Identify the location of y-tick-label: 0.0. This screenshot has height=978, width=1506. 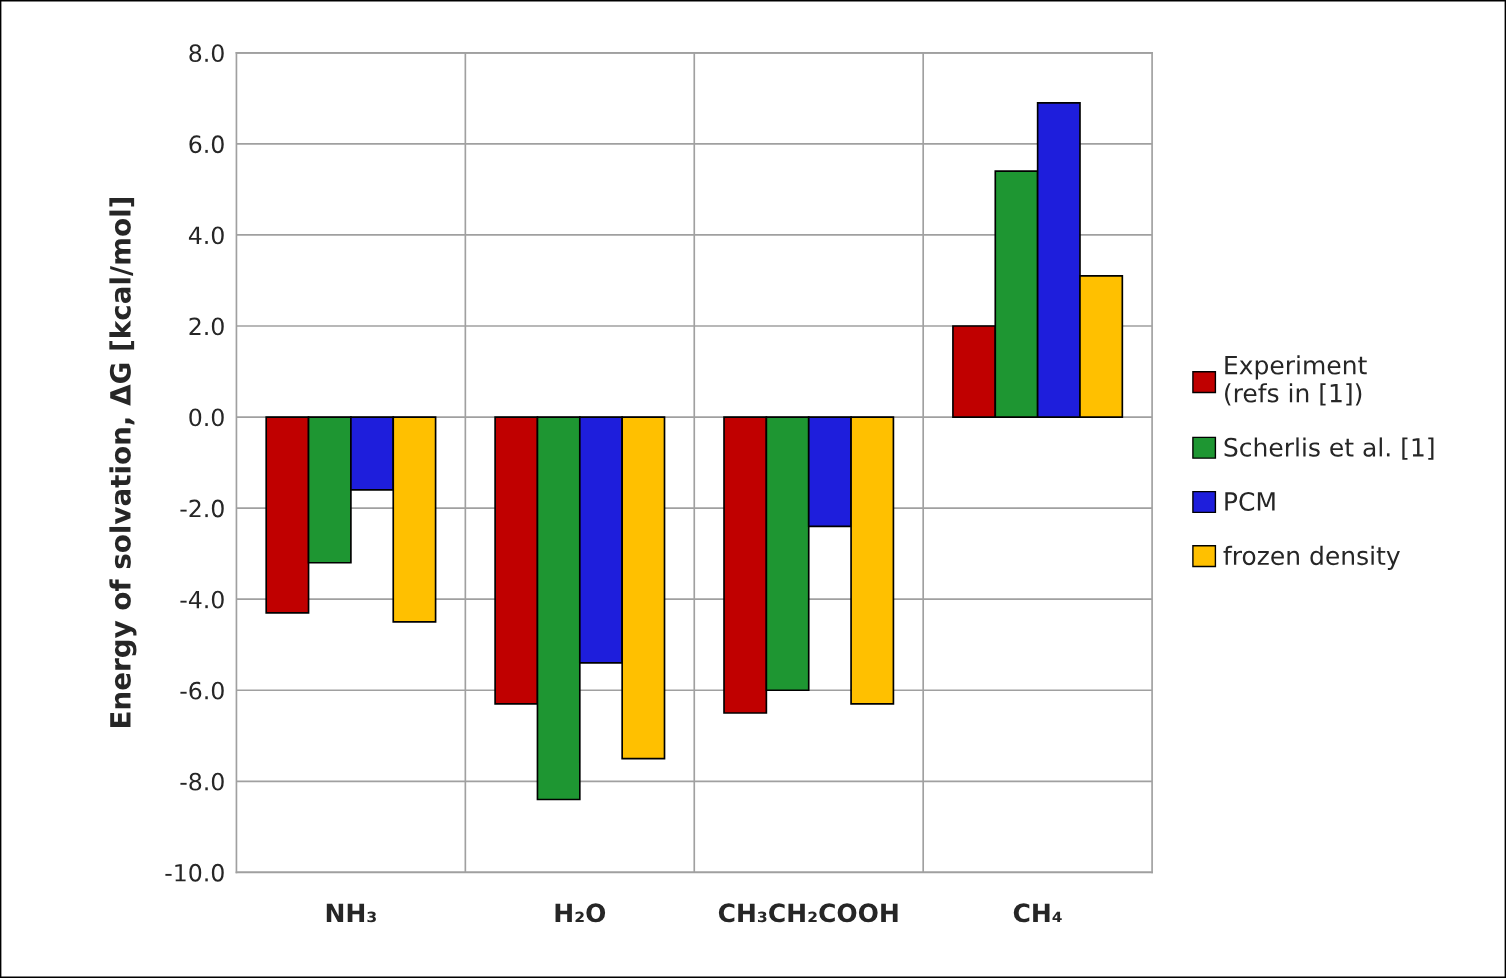
(206, 417).